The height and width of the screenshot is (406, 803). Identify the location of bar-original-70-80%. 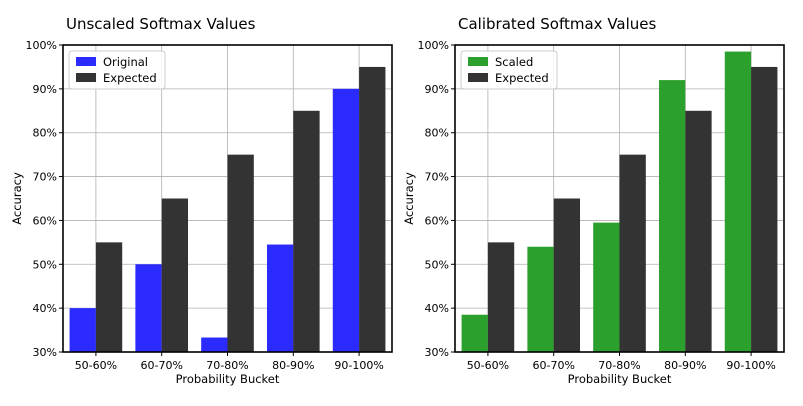
(214, 344).